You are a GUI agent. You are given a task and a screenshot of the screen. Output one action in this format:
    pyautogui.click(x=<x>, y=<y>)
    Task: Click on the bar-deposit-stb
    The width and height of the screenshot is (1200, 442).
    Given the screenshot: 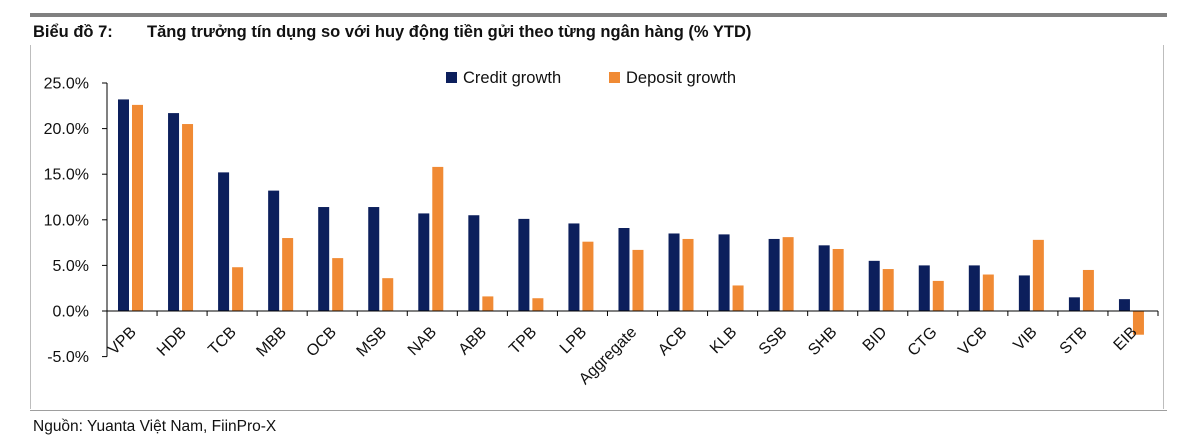 What is the action you would take?
    pyautogui.click(x=1088, y=290)
    